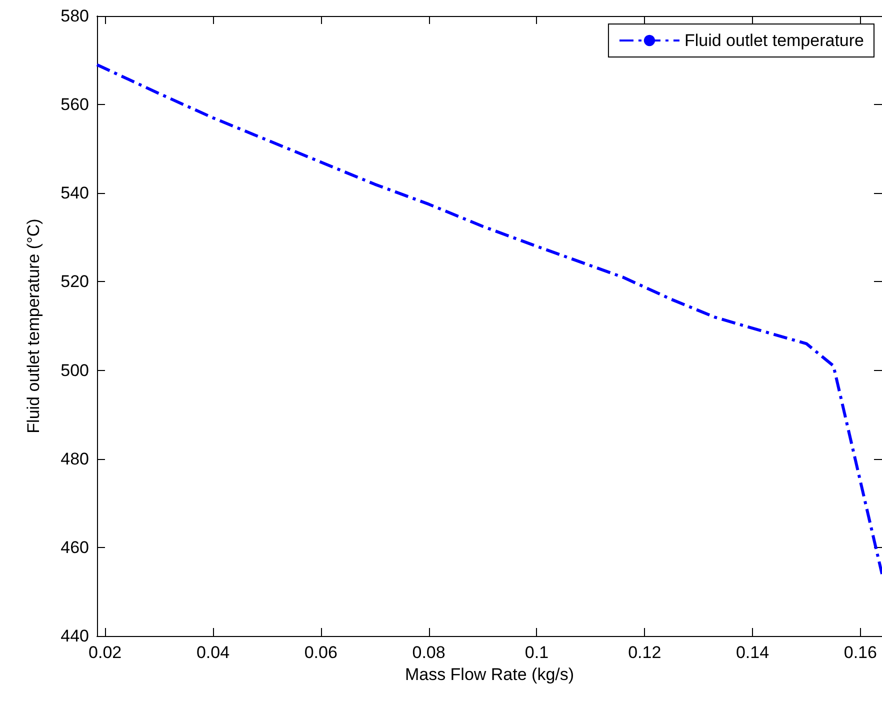  I want to click on x-tick-label: 0.1, so click(536, 652).